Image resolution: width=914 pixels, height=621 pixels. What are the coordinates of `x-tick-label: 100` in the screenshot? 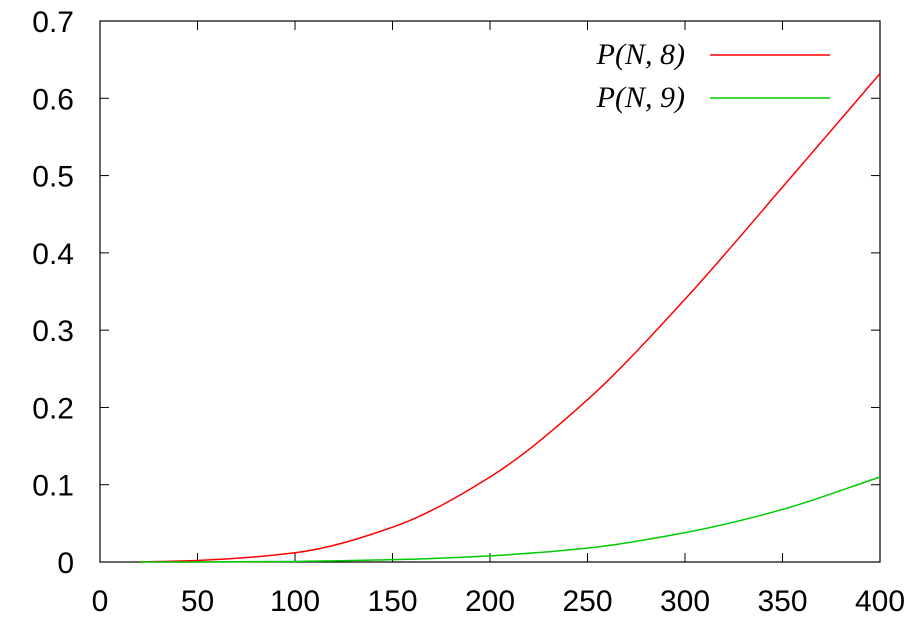 It's located at (295, 601).